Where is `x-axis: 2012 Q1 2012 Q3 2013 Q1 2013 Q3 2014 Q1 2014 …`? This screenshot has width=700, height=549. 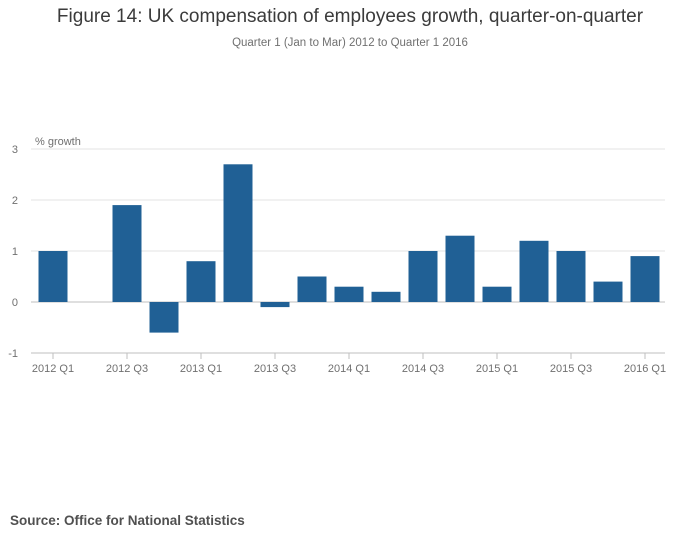 x-axis: 2012 Q1 2012 Q3 2013 Q1 2013 Q3 2014 Q1 2014 … is located at coordinates (348, 363).